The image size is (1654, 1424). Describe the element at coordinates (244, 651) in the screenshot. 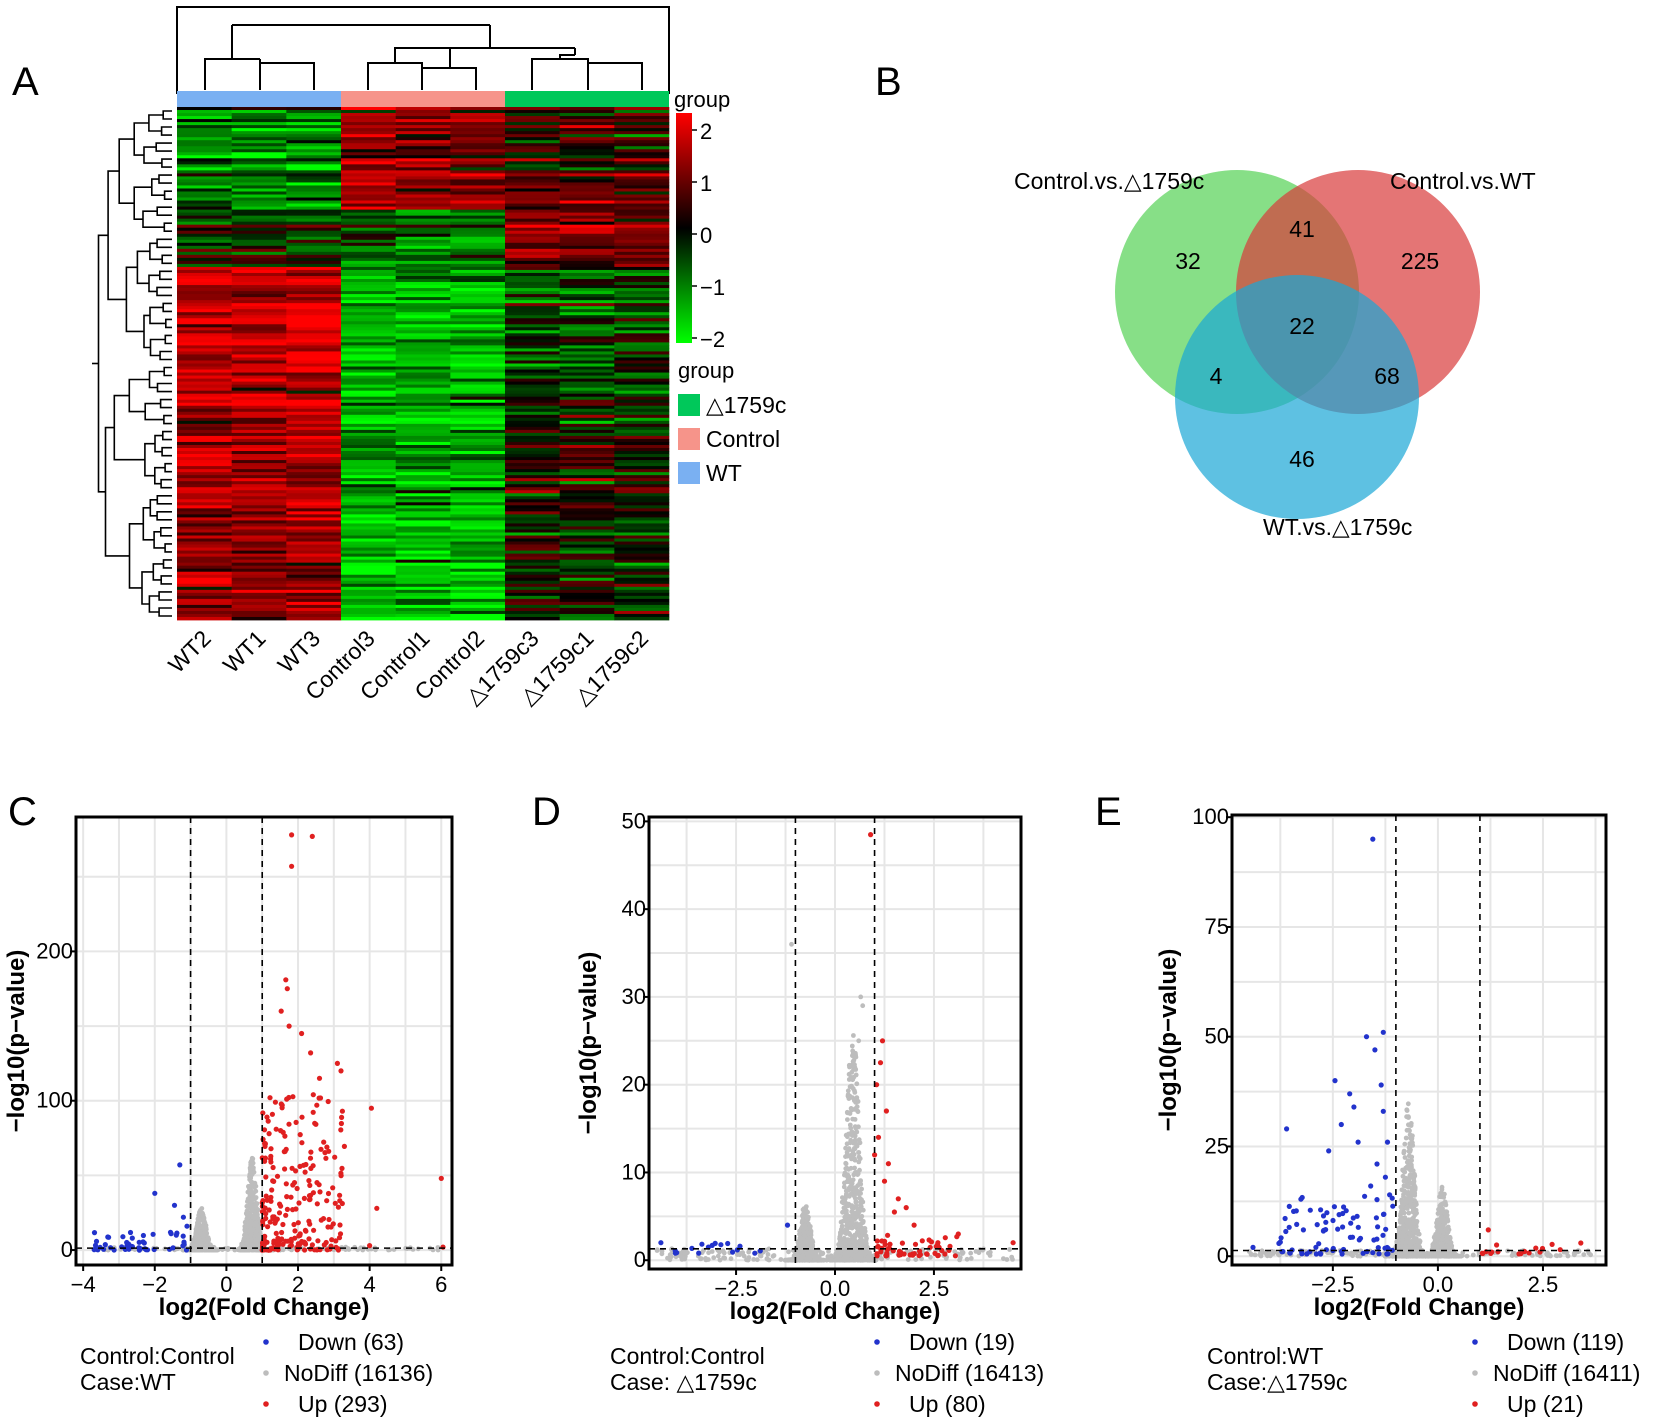

I see `sample-label: WT1` at that location.